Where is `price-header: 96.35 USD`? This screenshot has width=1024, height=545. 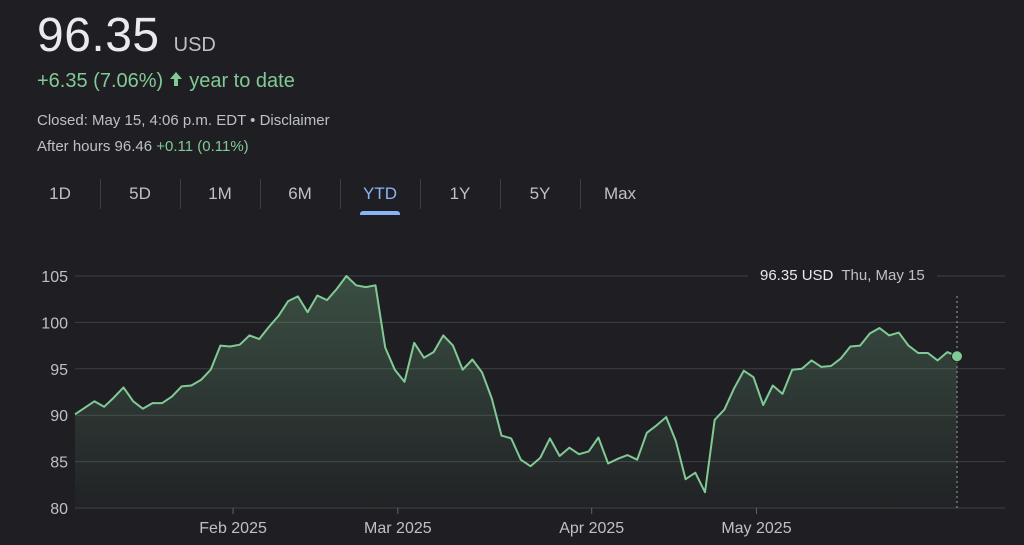
price-header: 96.35 USD is located at coordinates (126, 35).